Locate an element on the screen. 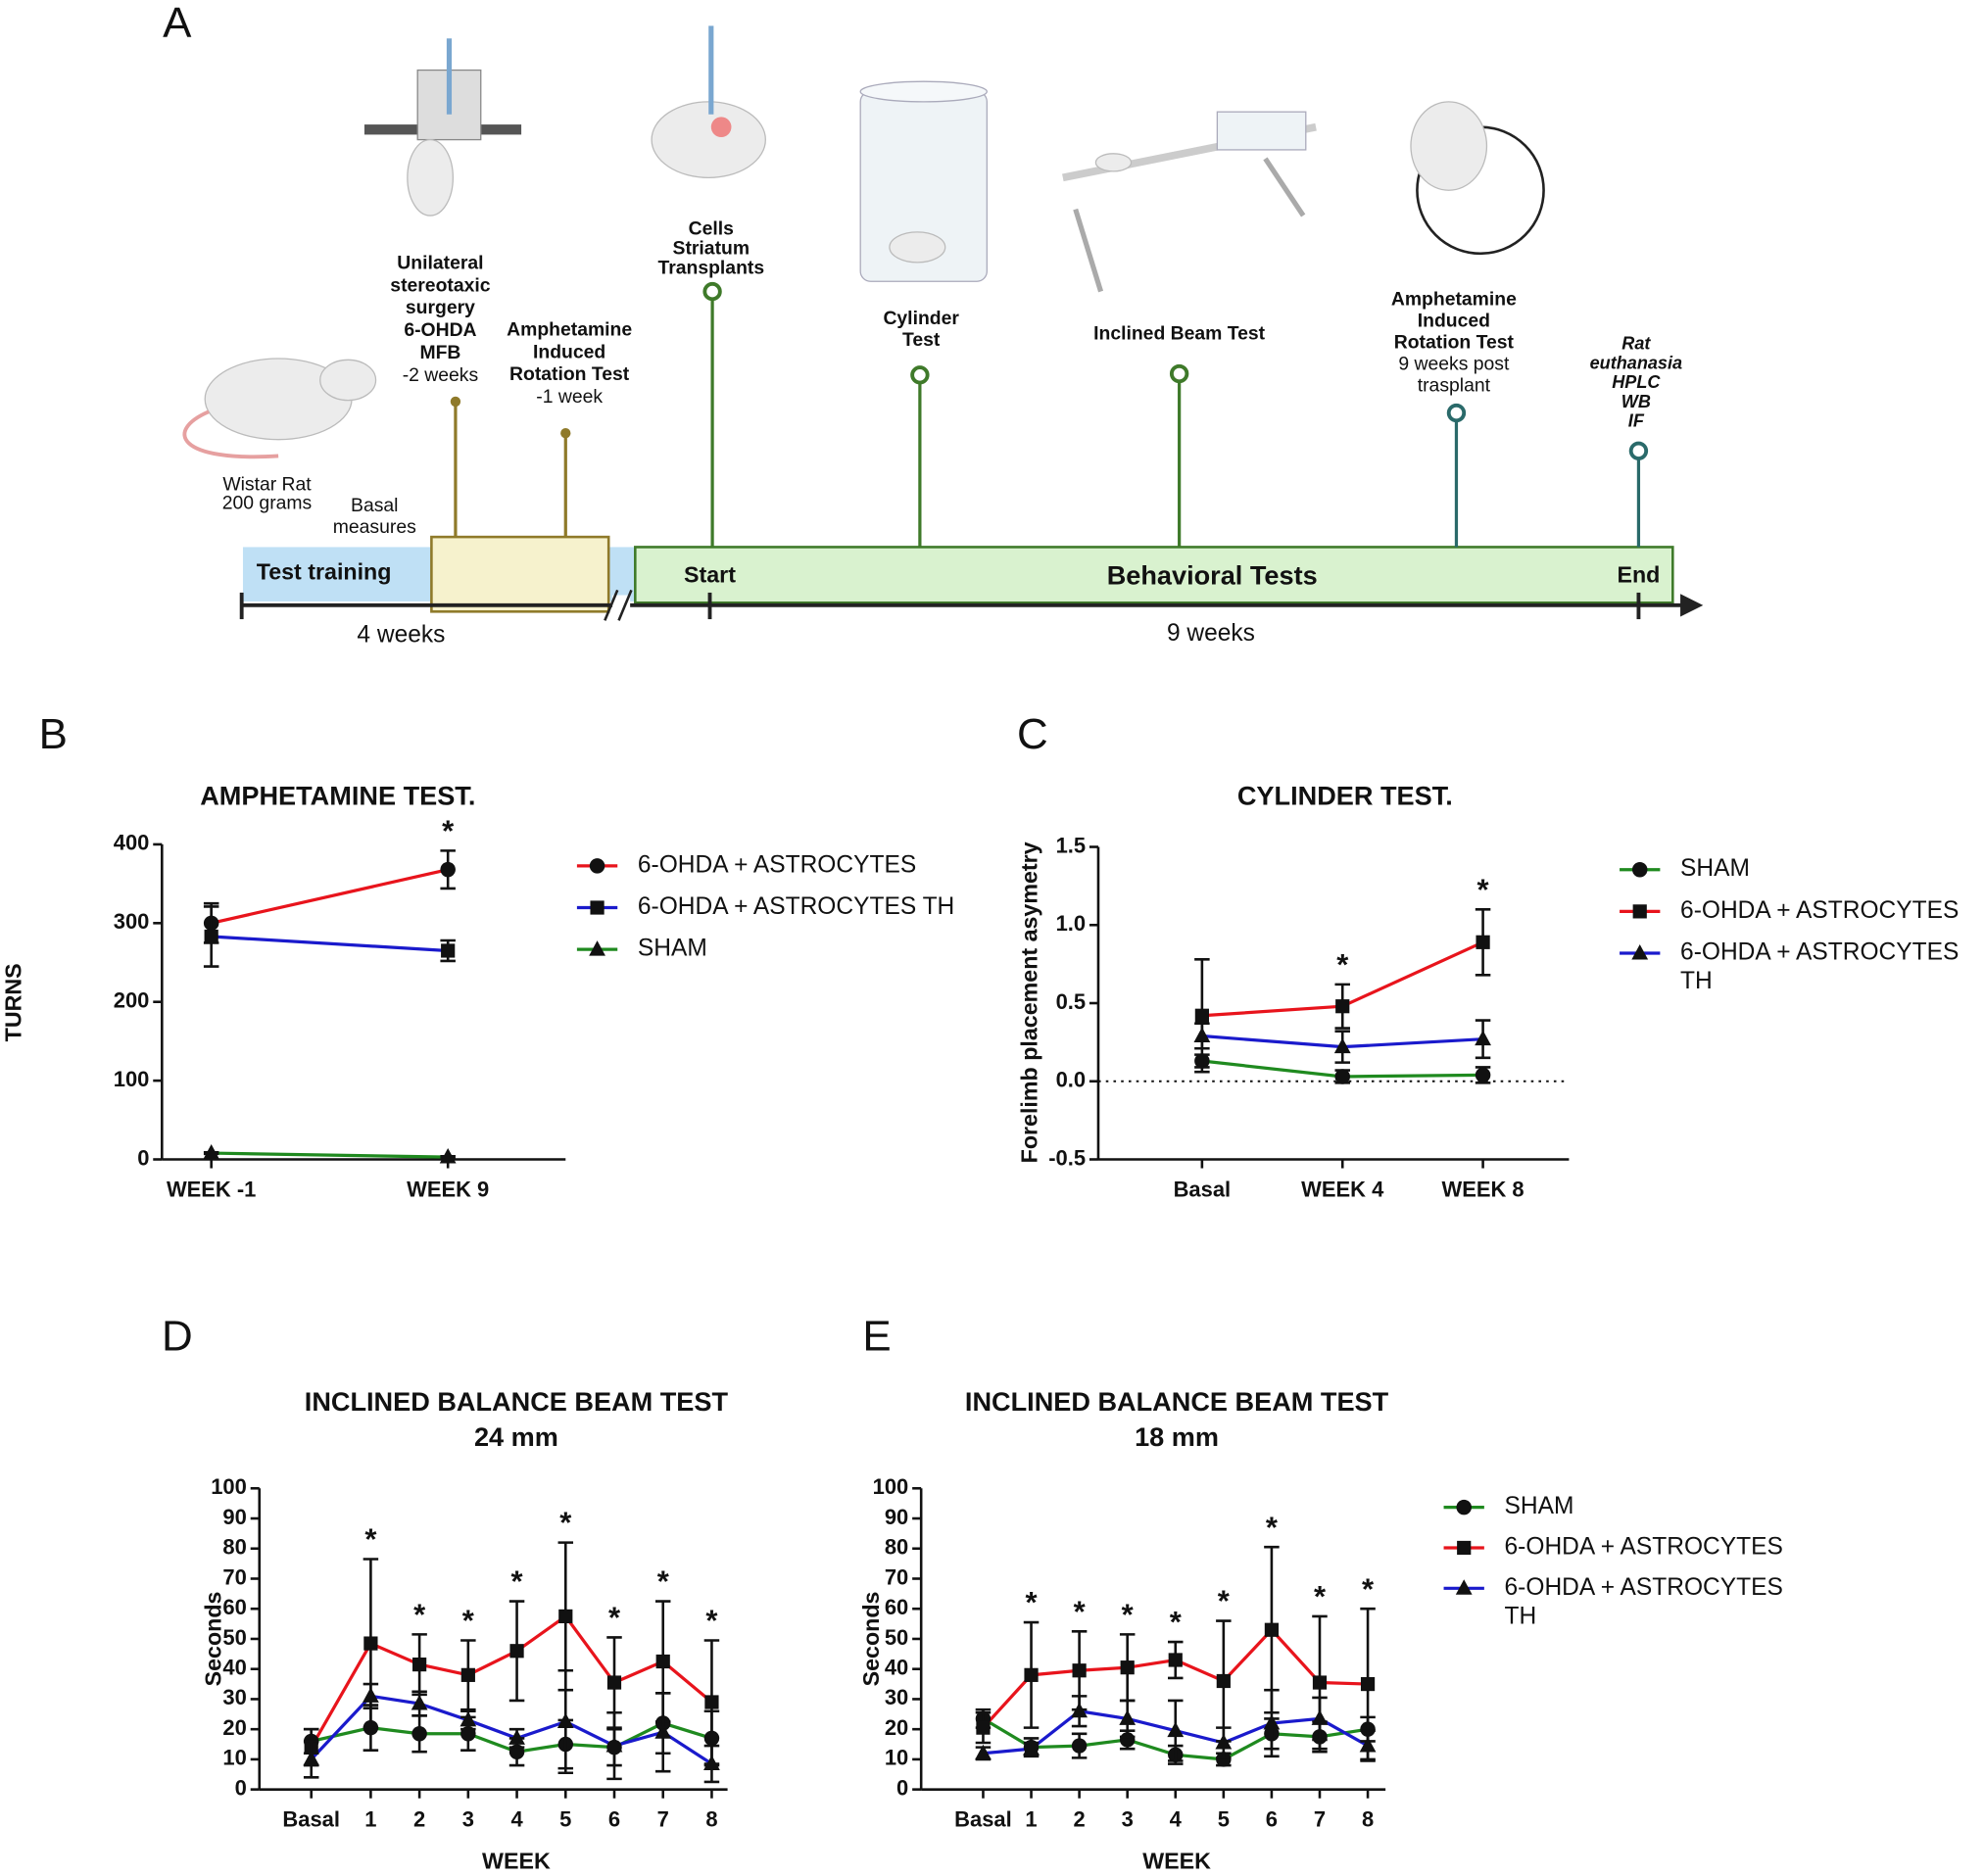  label: WEEK 4 is located at coordinates (1343, 1190).